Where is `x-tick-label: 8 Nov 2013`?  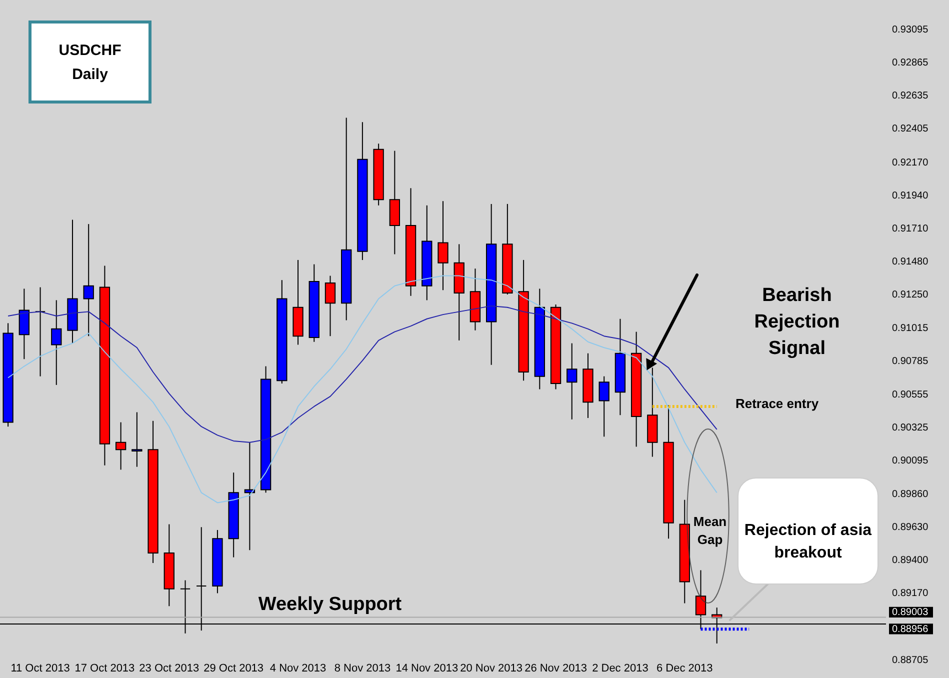 x-tick-label: 8 Nov 2013 is located at coordinates (362, 668).